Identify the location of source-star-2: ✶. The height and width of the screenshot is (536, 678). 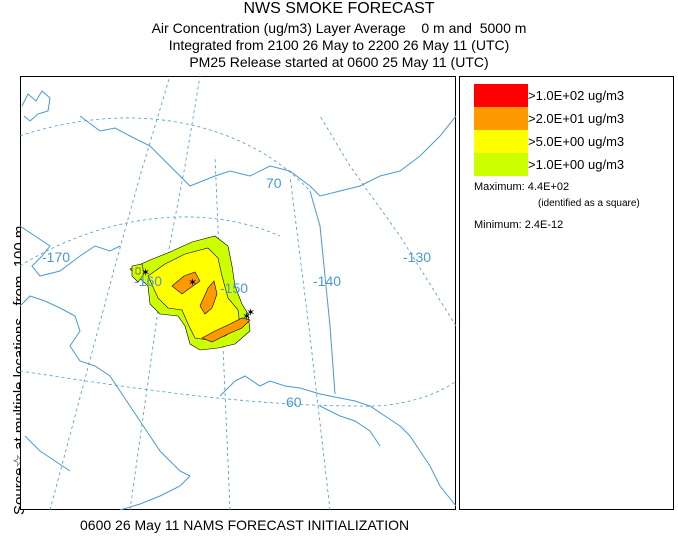
(192, 282).